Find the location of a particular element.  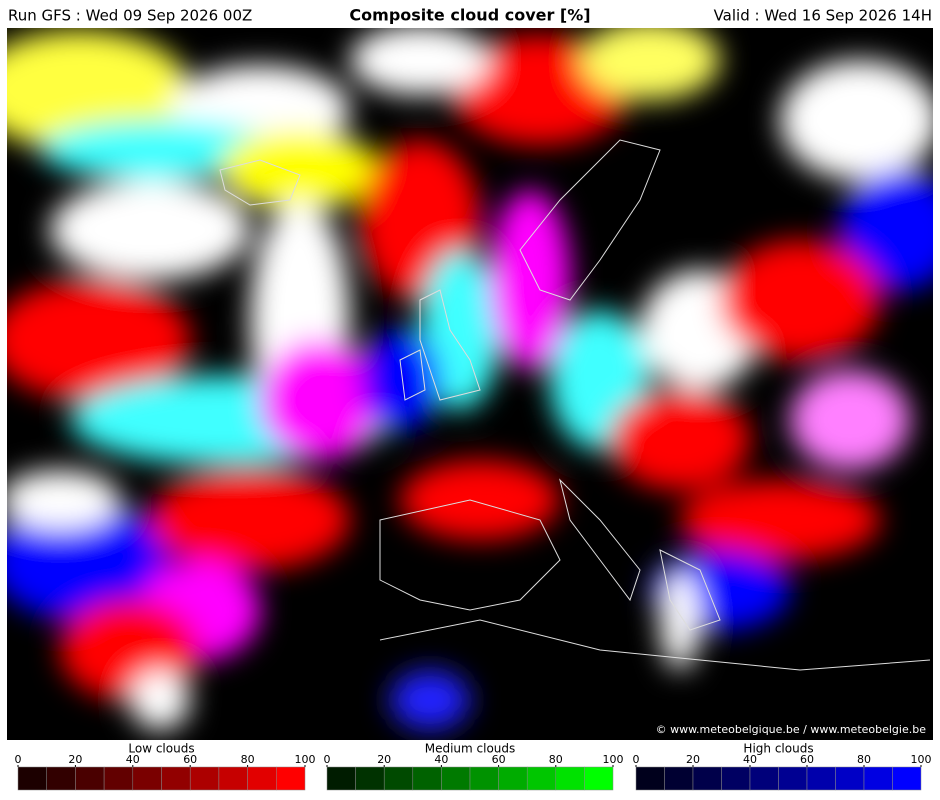

legend-title: Medium clouds is located at coordinates (470, 749).